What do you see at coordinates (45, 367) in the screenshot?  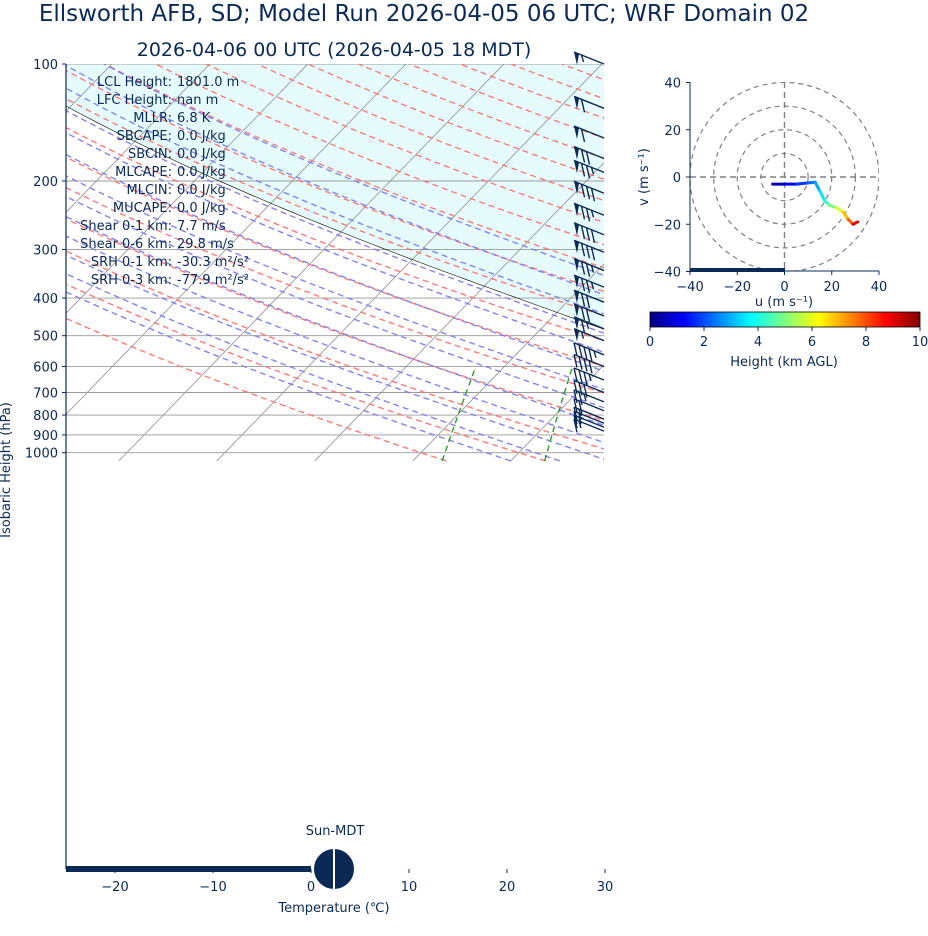 I see `y-tick-label: 600` at bounding box center [45, 367].